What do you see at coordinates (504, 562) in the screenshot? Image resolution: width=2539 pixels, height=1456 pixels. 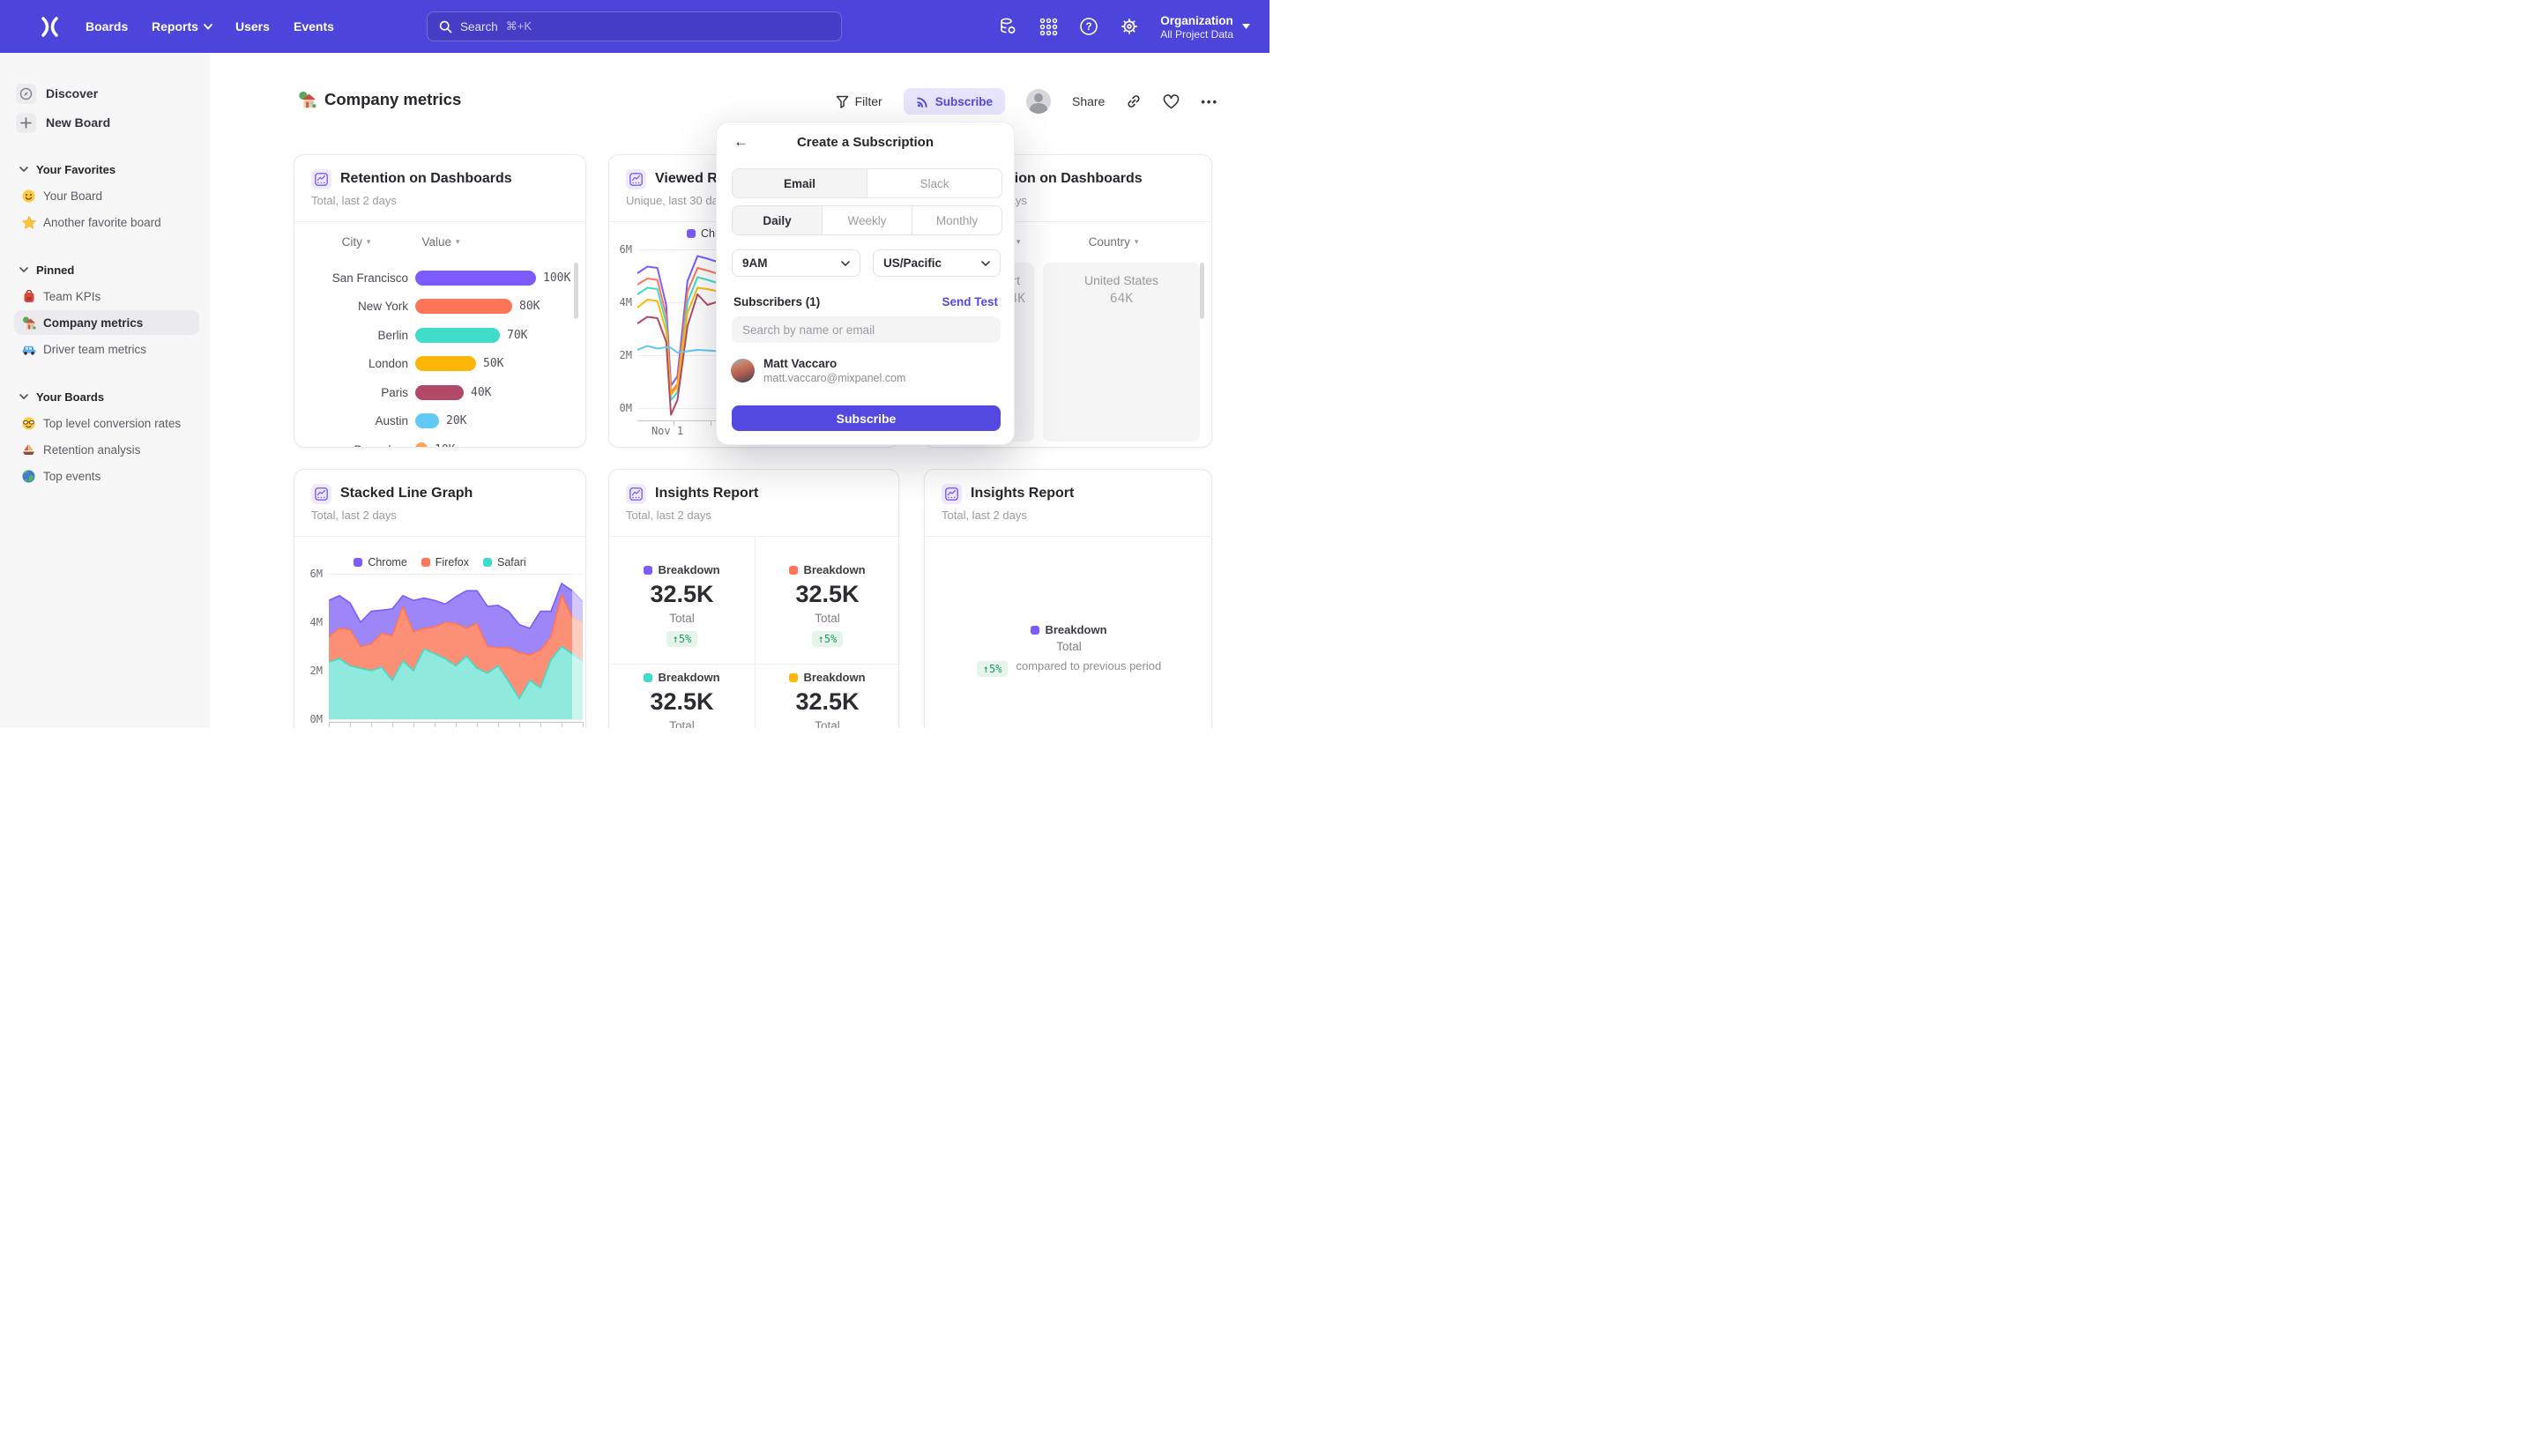 I see `legend-item-safari: Safari` at bounding box center [504, 562].